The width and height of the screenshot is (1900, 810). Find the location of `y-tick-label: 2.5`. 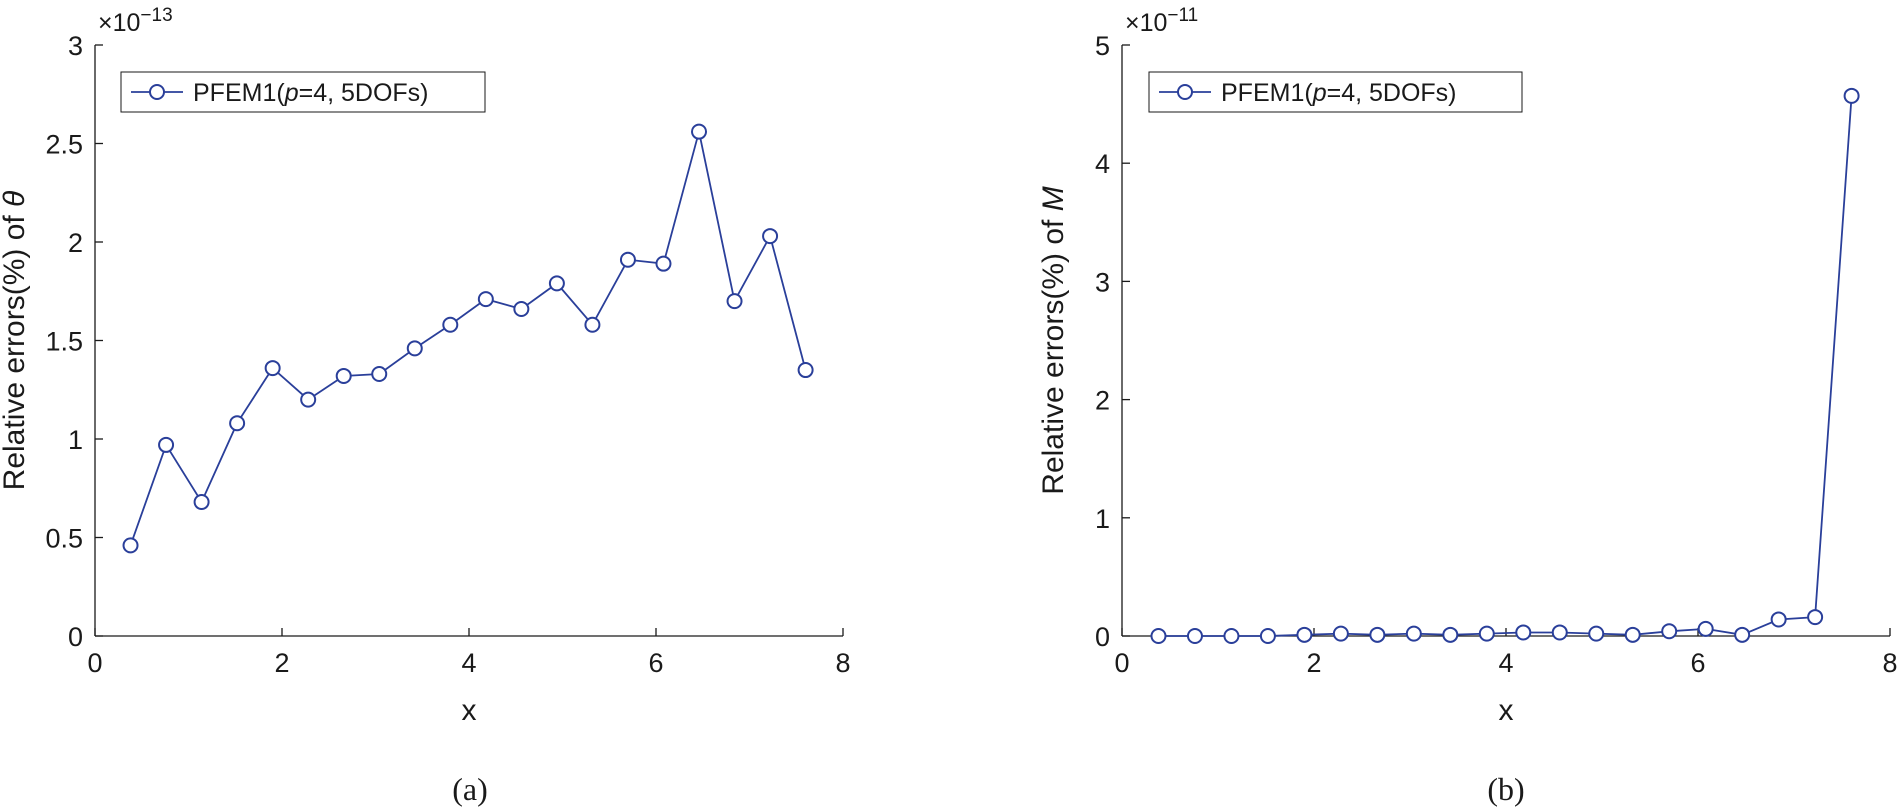

y-tick-label: 2.5 is located at coordinates (64, 145).